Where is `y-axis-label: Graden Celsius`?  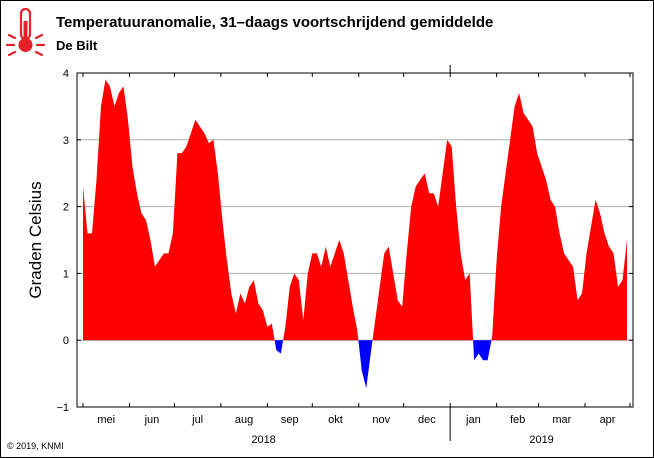
y-axis-label: Graden Celsius is located at coordinates (35, 239).